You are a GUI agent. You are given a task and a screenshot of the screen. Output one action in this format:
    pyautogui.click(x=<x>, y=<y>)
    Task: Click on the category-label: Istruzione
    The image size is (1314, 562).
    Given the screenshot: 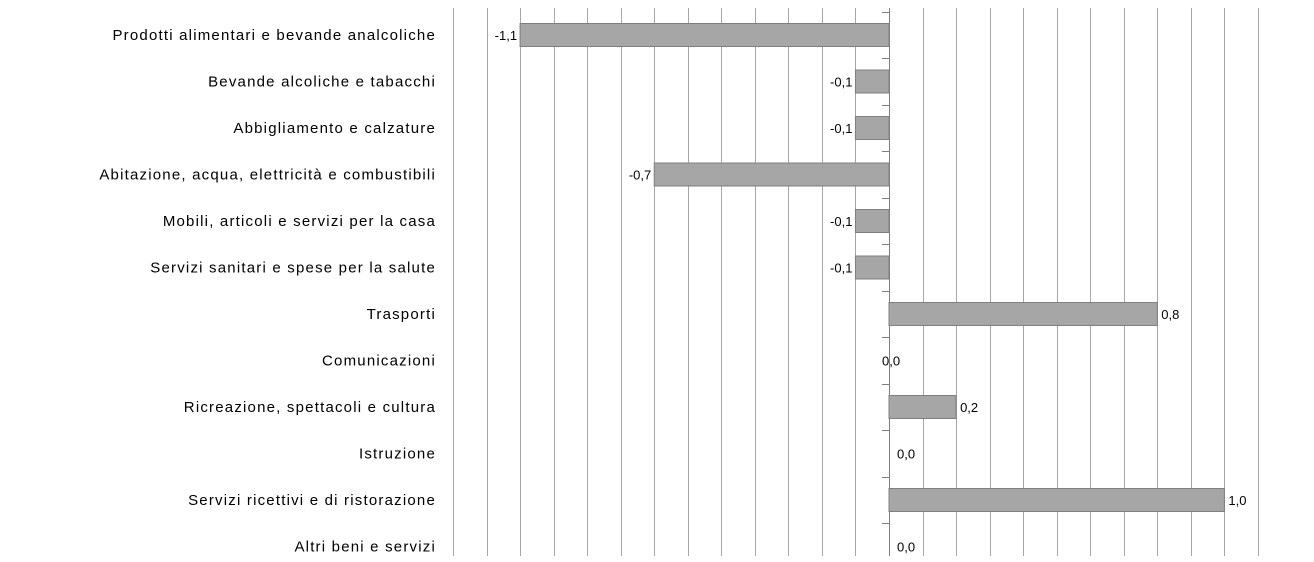 What is the action you would take?
    pyautogui.click(x=397, y=454)
    